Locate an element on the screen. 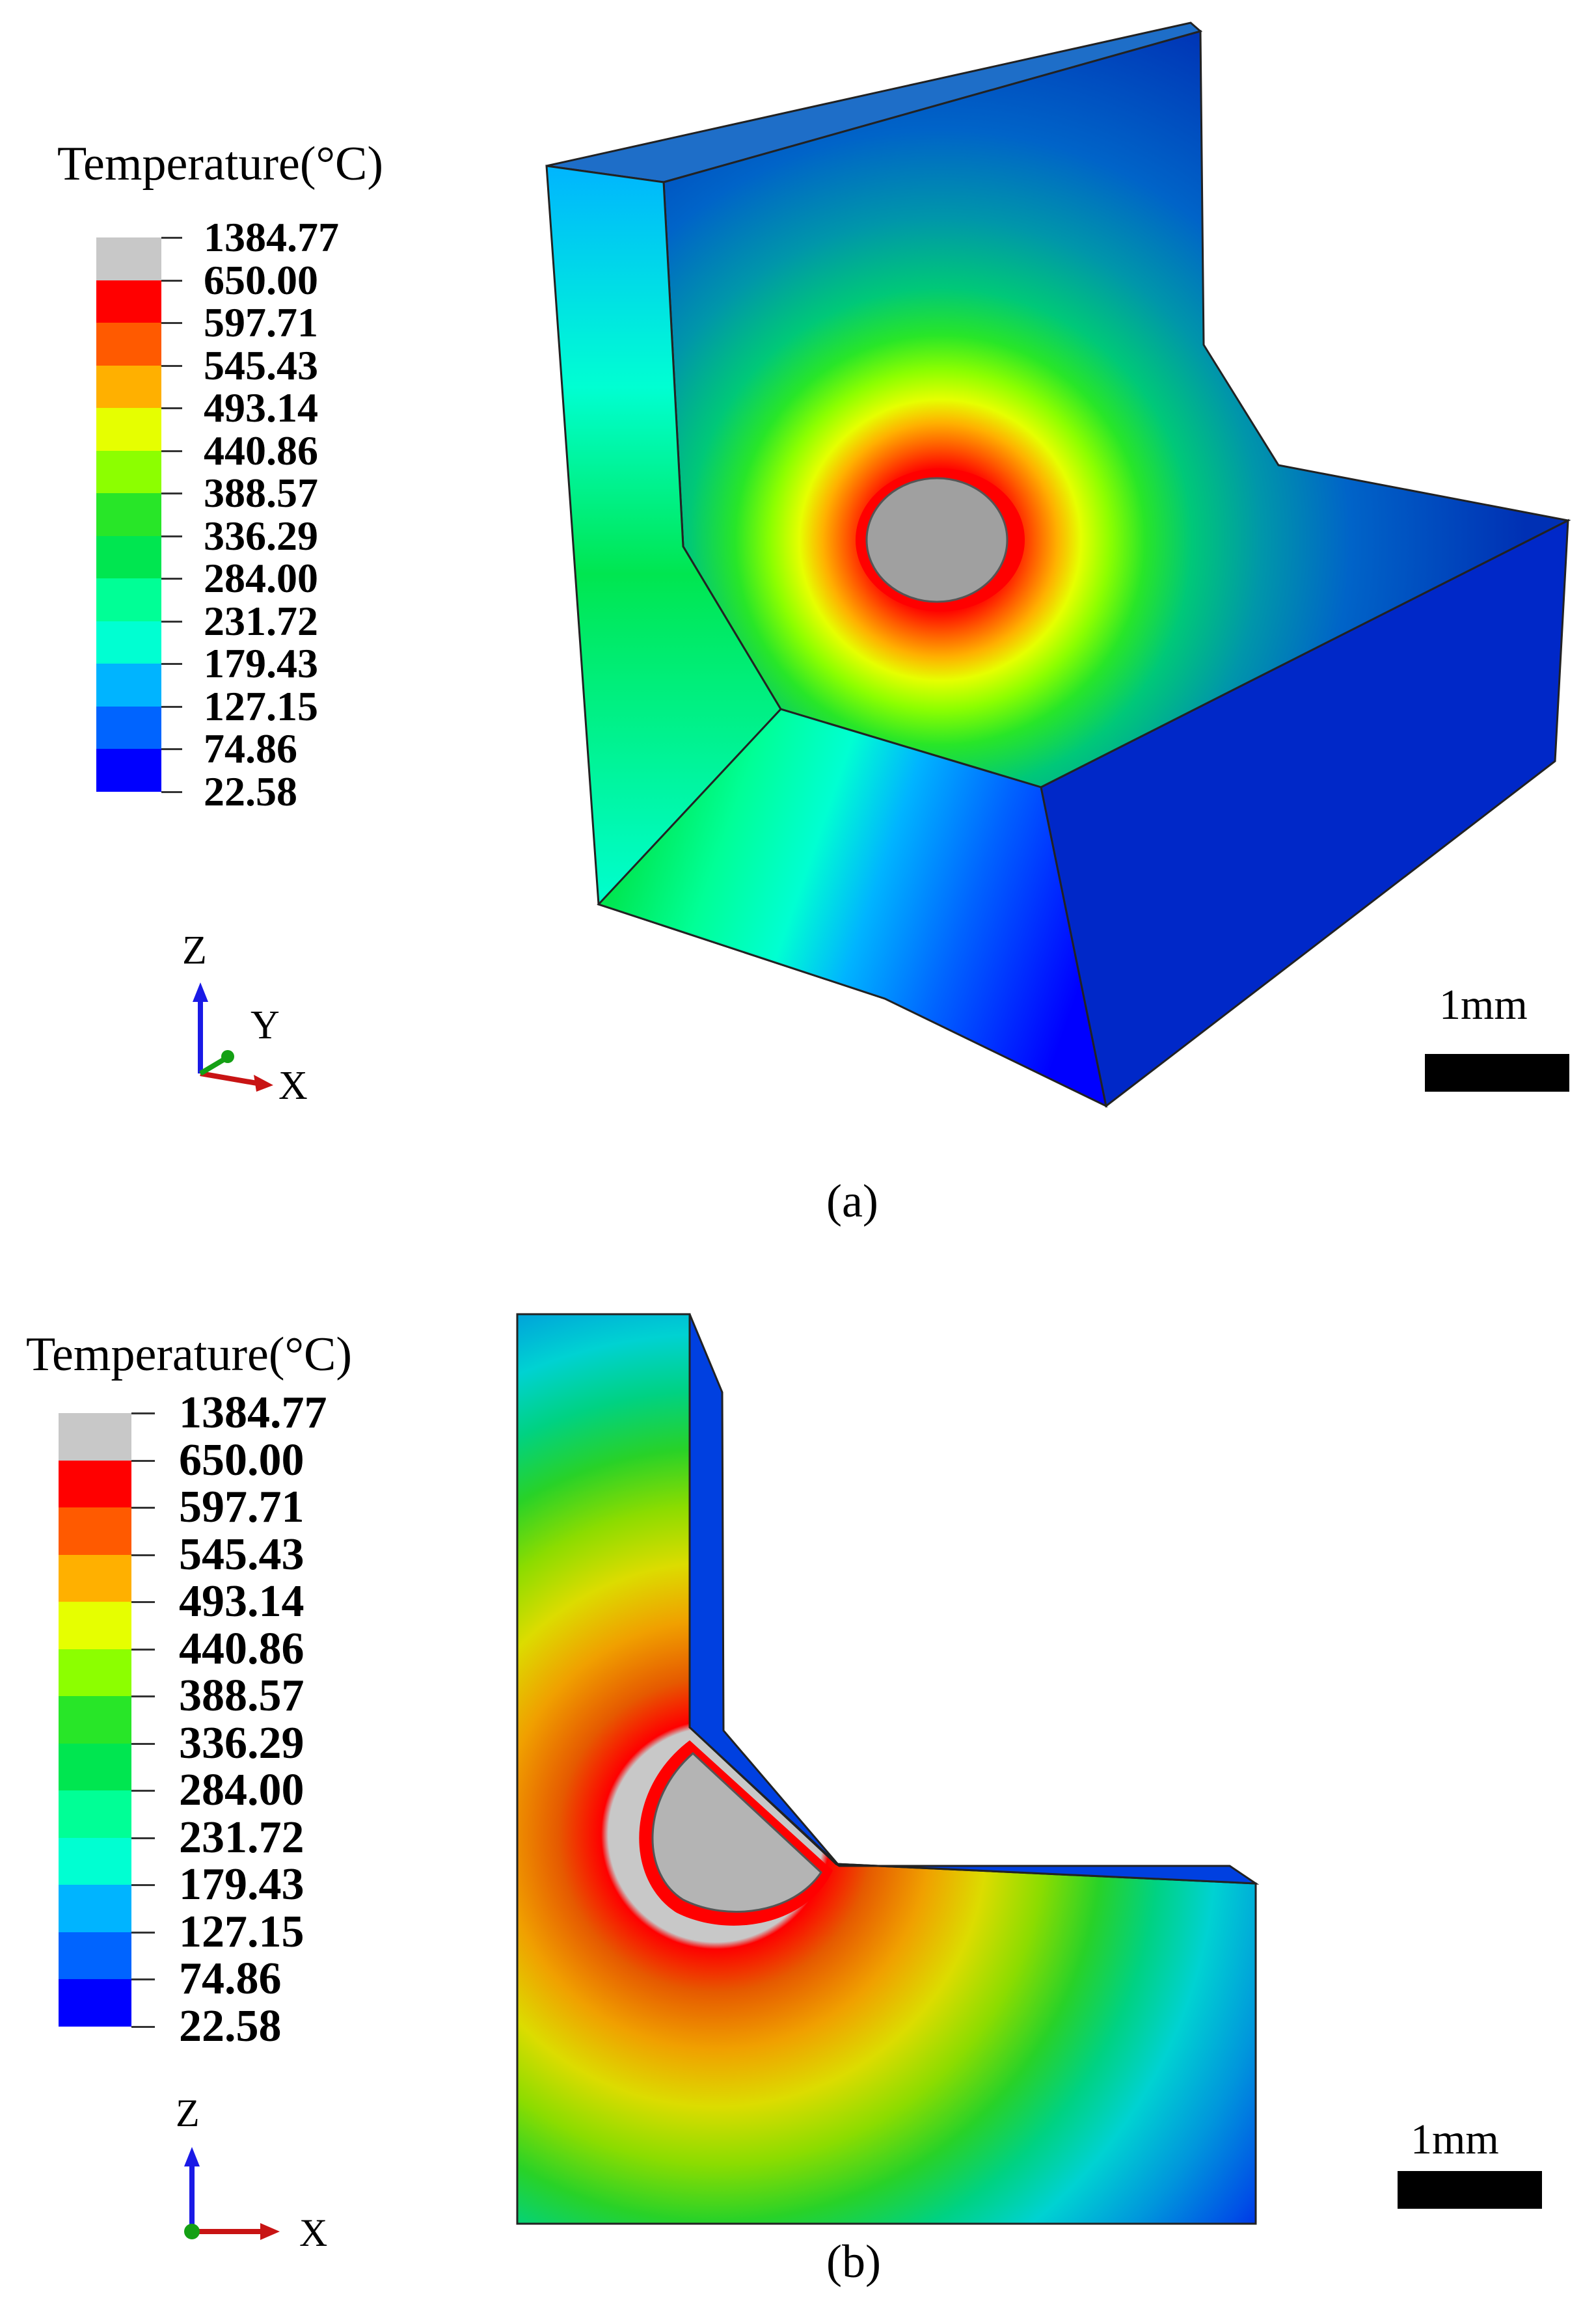 This screenshot has height=2307, width=1596. x-axis-label-a: X is located at coordinates (293, 1086).